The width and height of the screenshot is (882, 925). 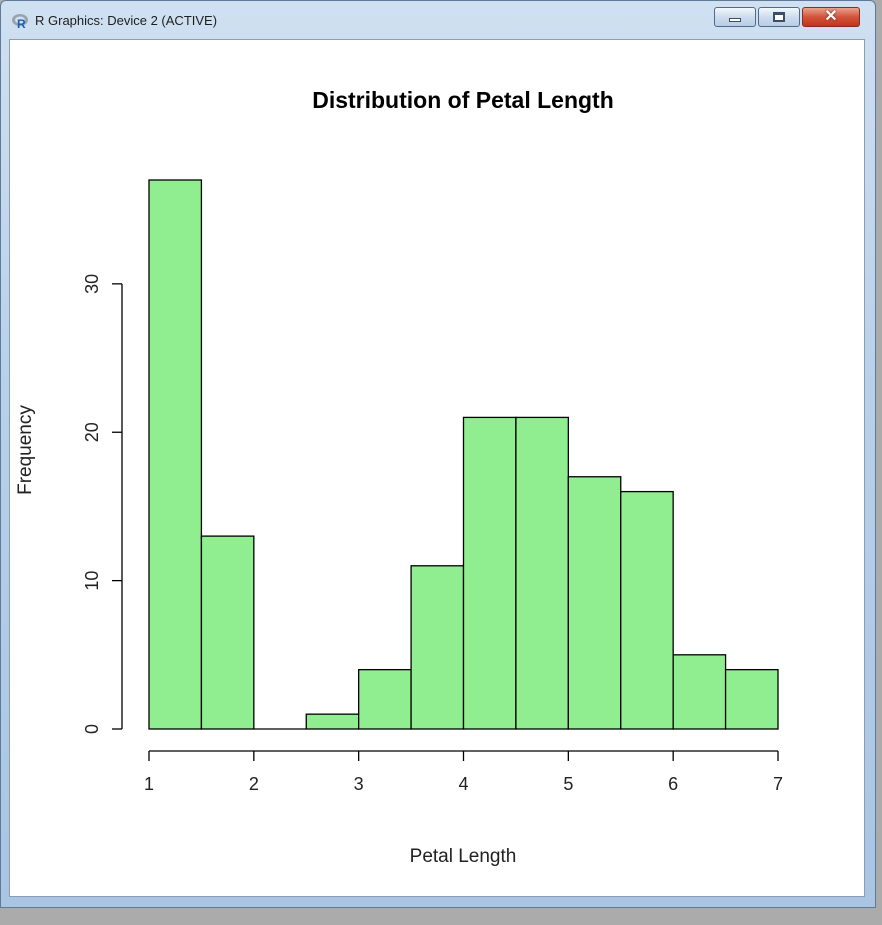 I want to click on close-icon: ✕, so click(x=831, y=16).